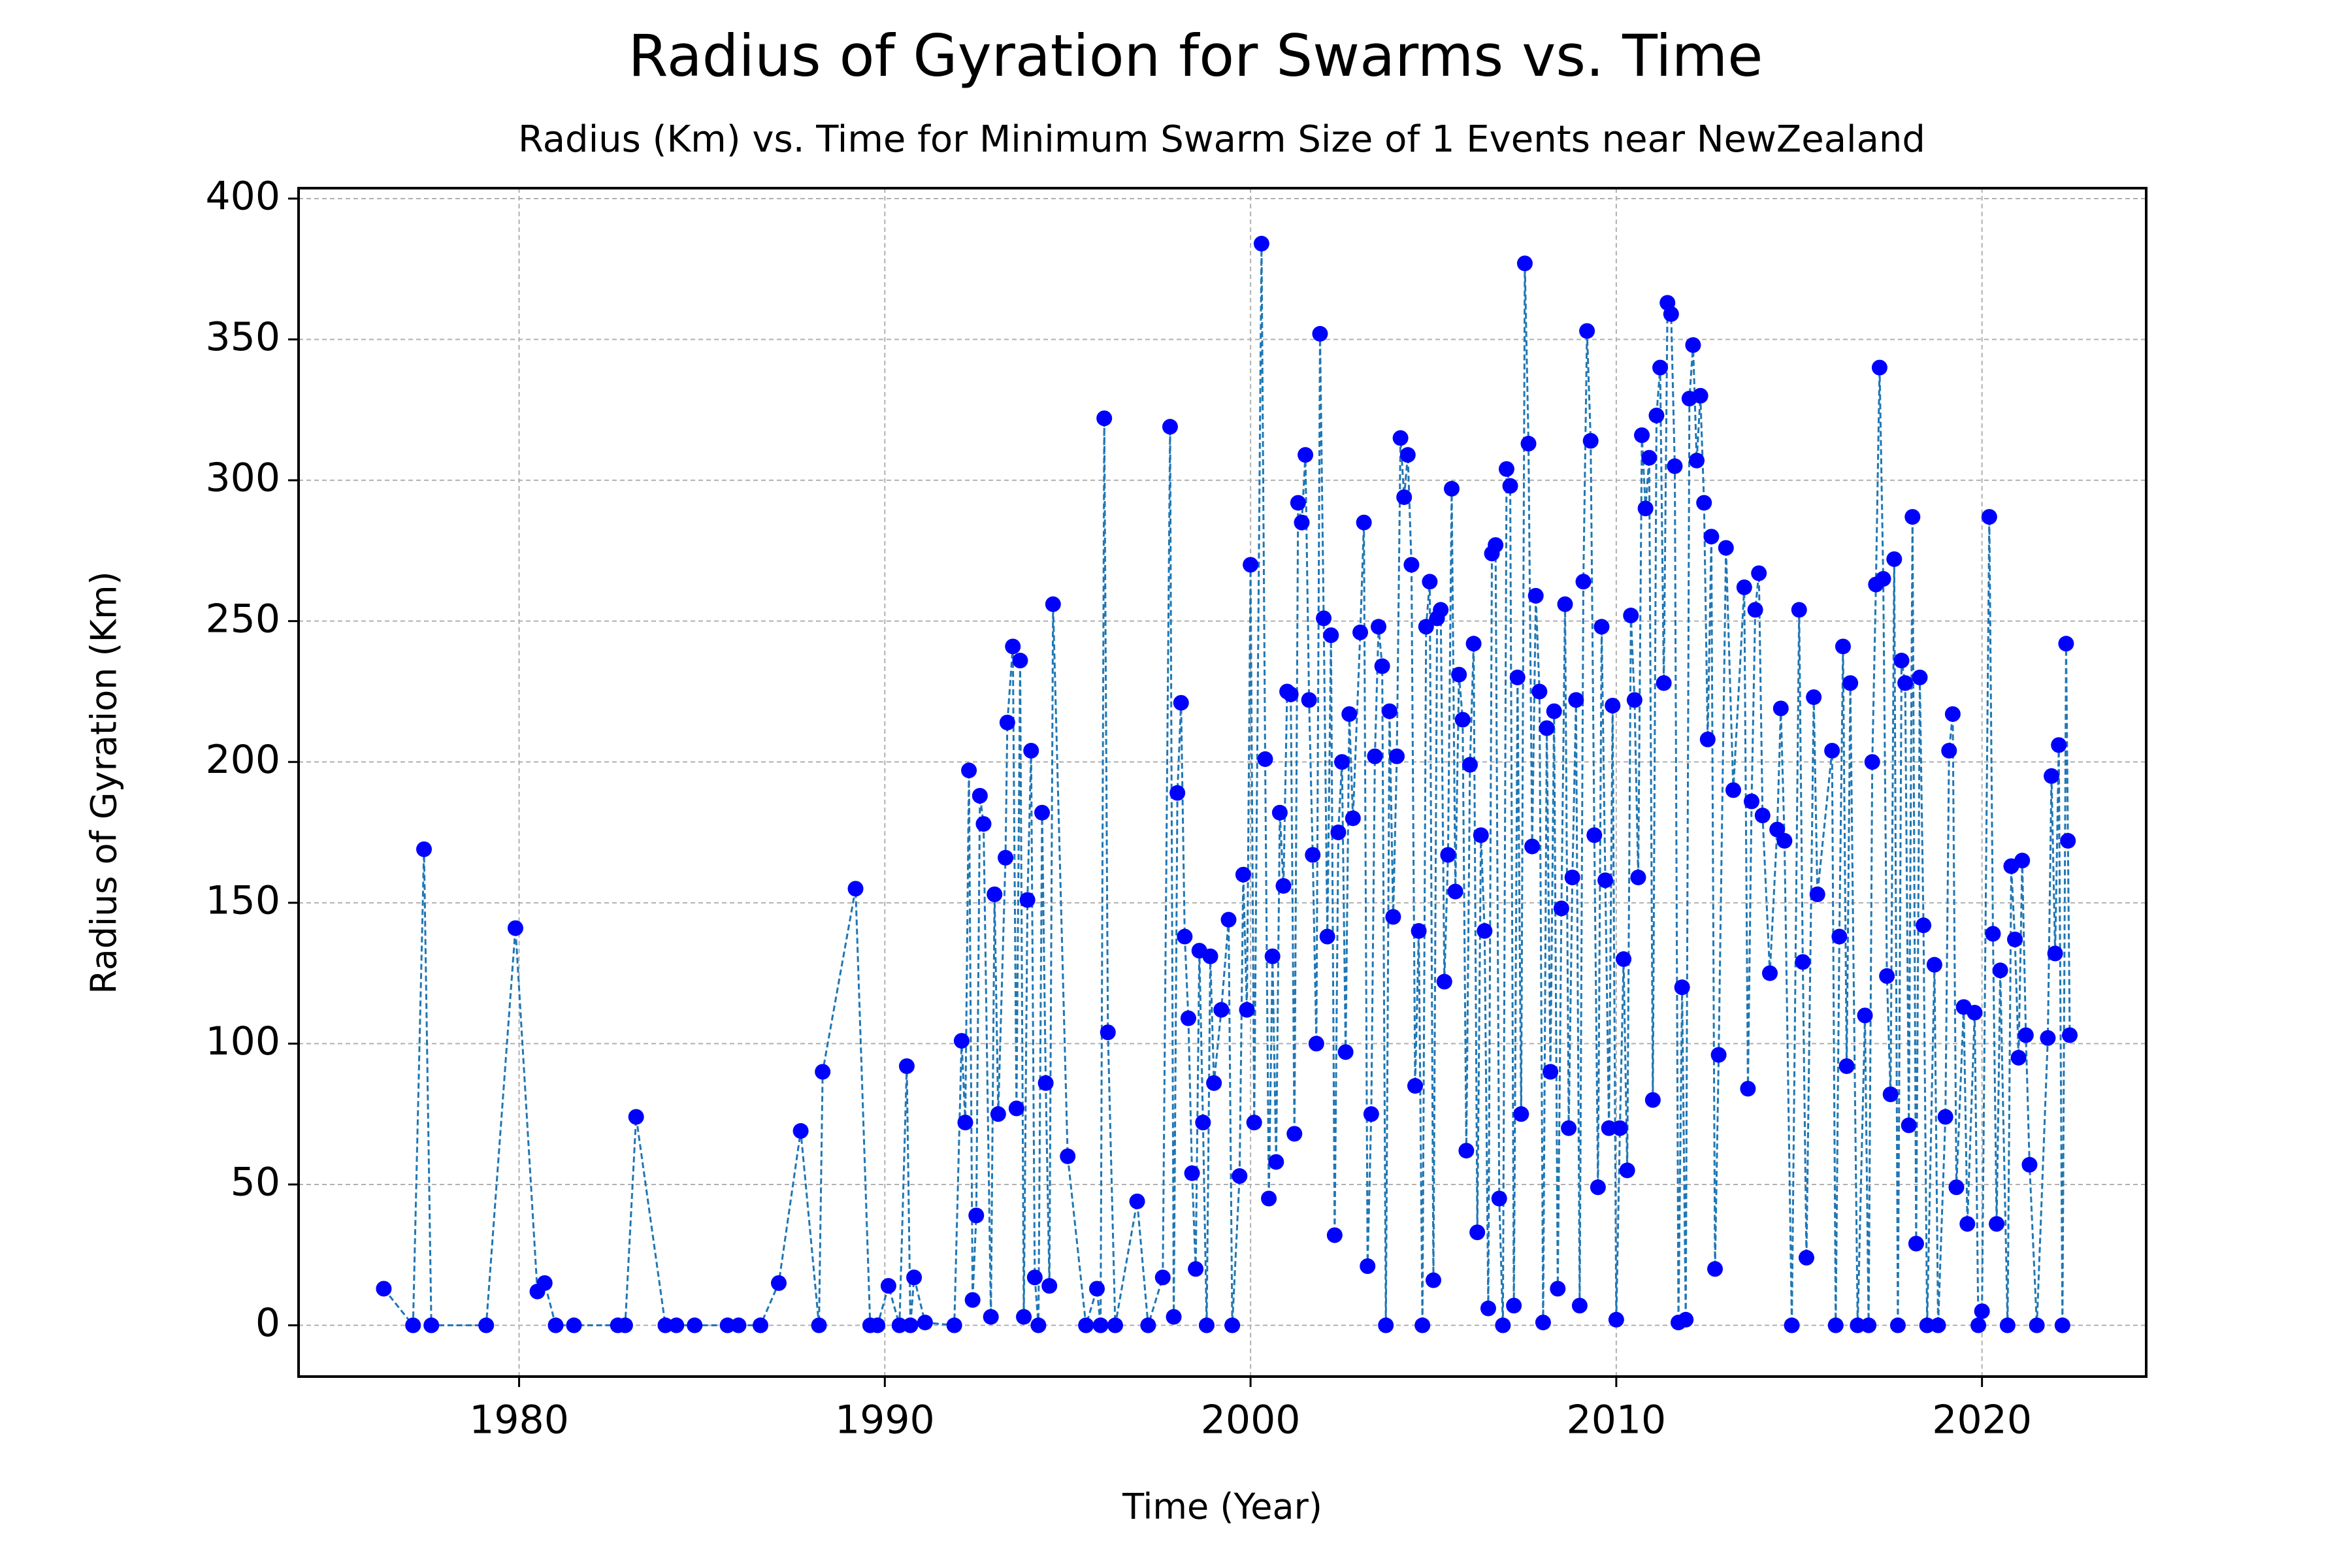  What do you see at coordinates (242, 900) in the screenshot?
I see `y-tick-label: 150` at bounding box center [242, 900].